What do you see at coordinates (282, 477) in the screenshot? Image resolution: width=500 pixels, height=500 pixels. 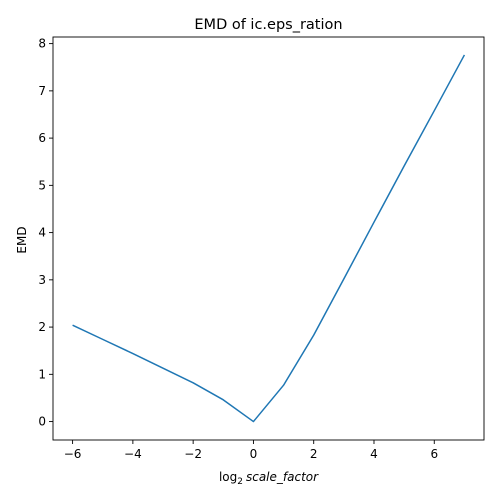 I see `x-axis-label-variable: scale_factor` at bounding box center [282, 477].